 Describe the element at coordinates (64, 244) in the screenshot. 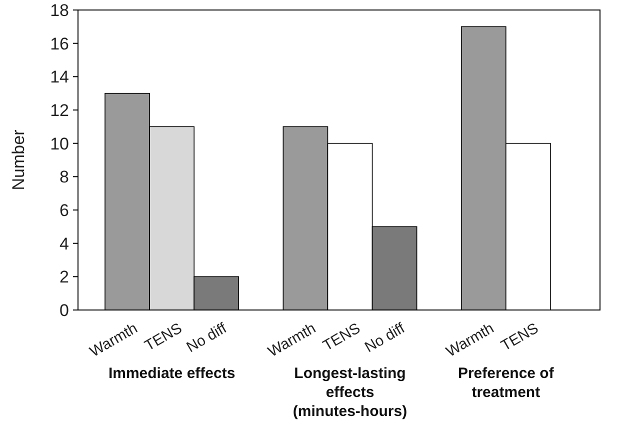

I see `y-tick-label: 4` at that location.